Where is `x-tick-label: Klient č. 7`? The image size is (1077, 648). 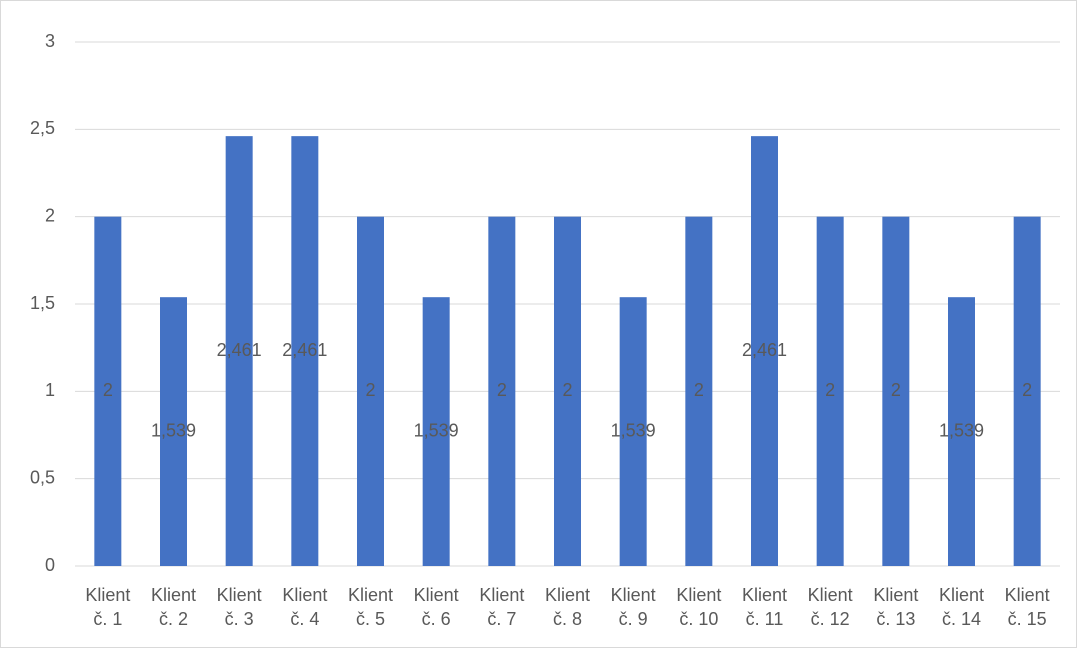 x-tick-label: Klient č. 7 is located at coordinates (502, 607).